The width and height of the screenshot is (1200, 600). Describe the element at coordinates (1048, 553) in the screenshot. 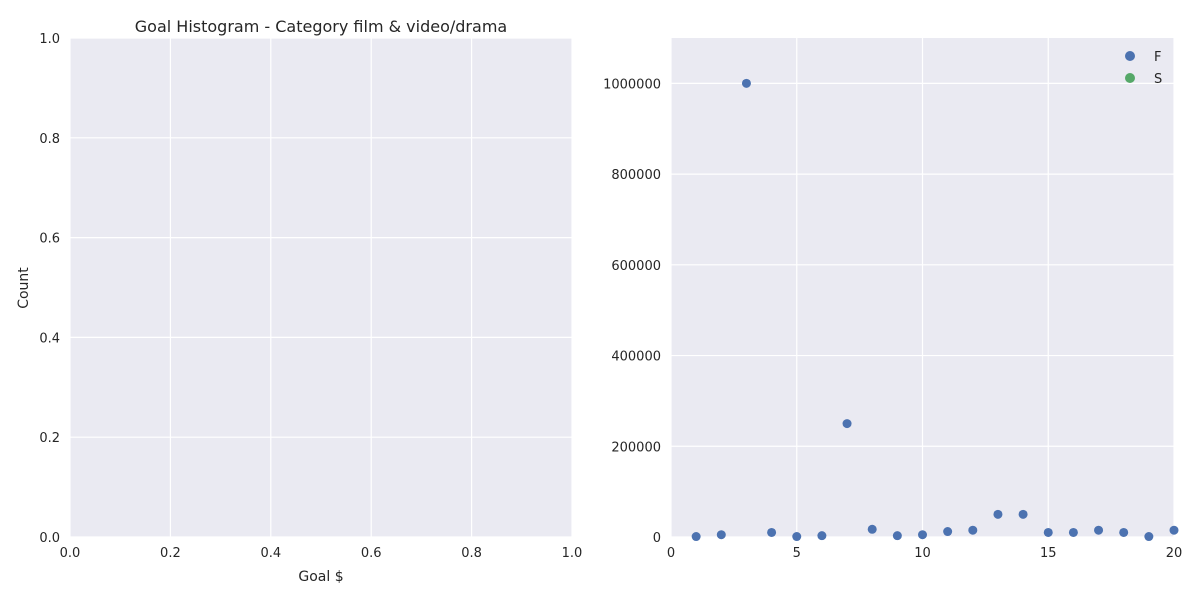

I see `scatter-x-tick-label: 15` at that location.